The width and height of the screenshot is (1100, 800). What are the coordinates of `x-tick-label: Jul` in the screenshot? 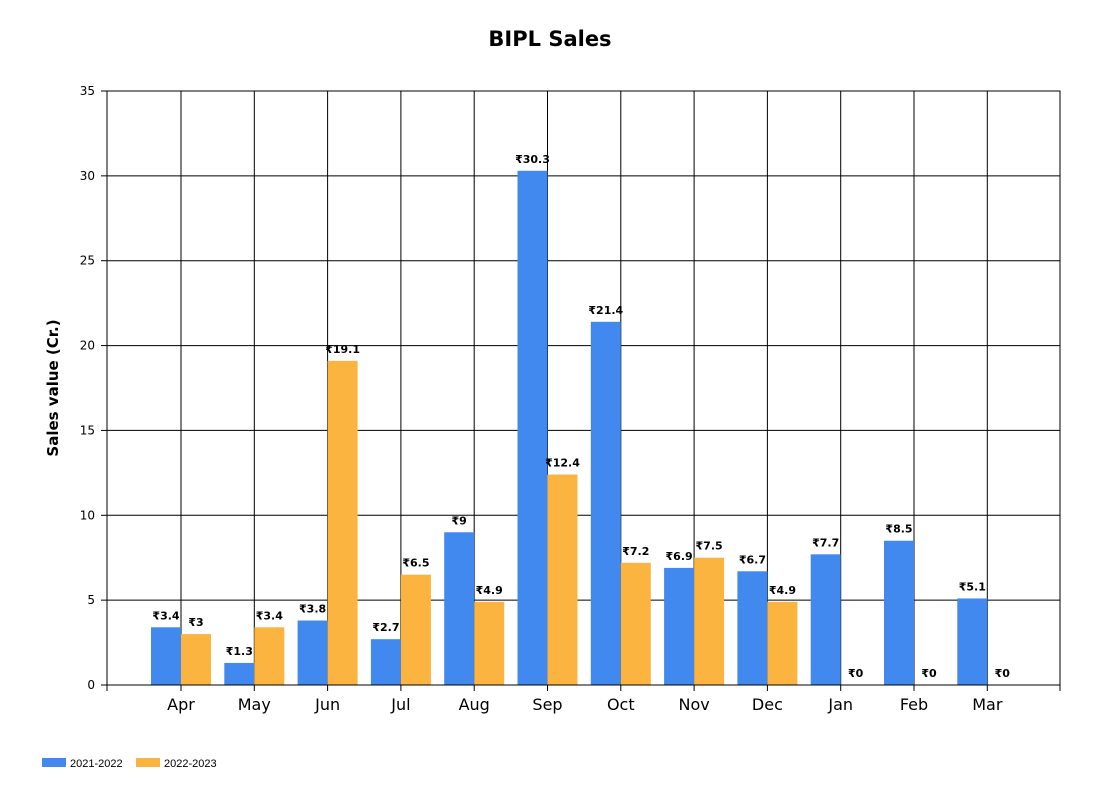 It's located at (400, 704).